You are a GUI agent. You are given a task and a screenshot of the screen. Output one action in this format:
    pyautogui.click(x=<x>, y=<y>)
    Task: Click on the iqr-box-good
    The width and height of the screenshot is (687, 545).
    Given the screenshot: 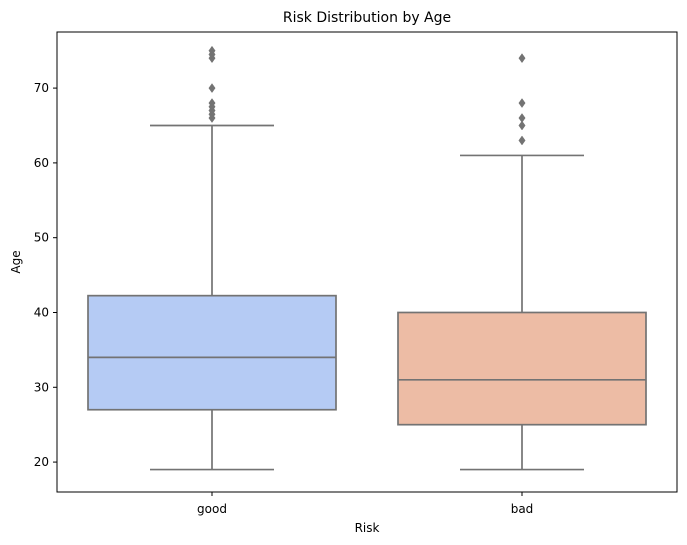 What is the action you would take?
    pyautogui.click(x=212, y=352)
    